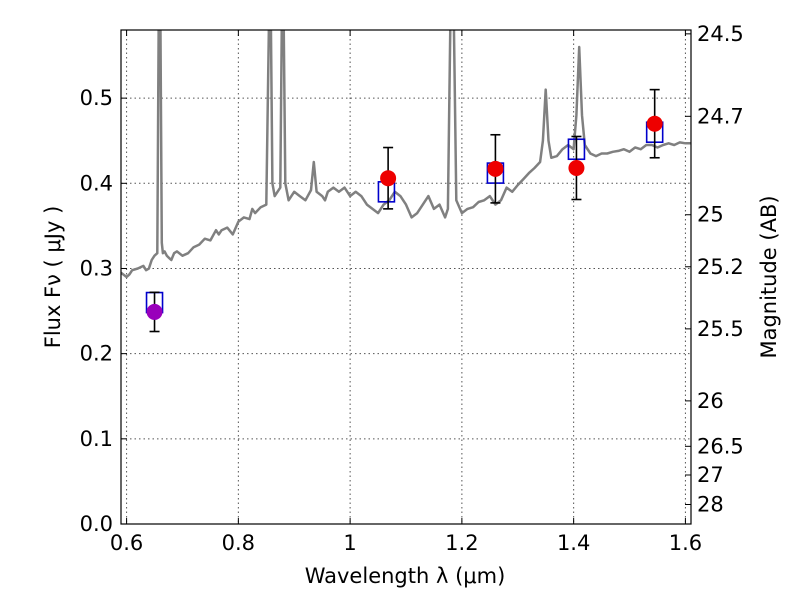  Describe the element at coordinates (573, 543) in the screenshot. I see `x-tick-label: 1.4` at that location.